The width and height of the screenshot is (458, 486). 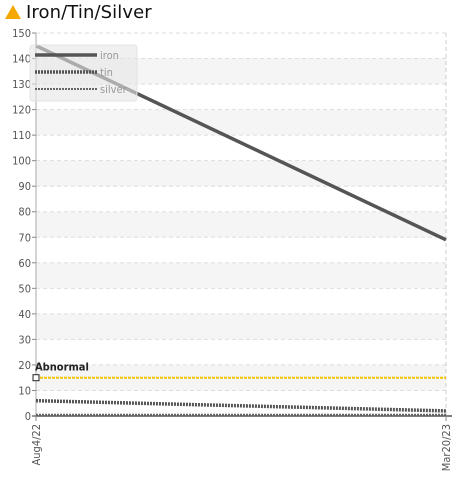 What do you see at coordinates (239, 371) in the screenshot?
I see `abnormal-threshold: Abnormal` at bounding box center [239, 371].